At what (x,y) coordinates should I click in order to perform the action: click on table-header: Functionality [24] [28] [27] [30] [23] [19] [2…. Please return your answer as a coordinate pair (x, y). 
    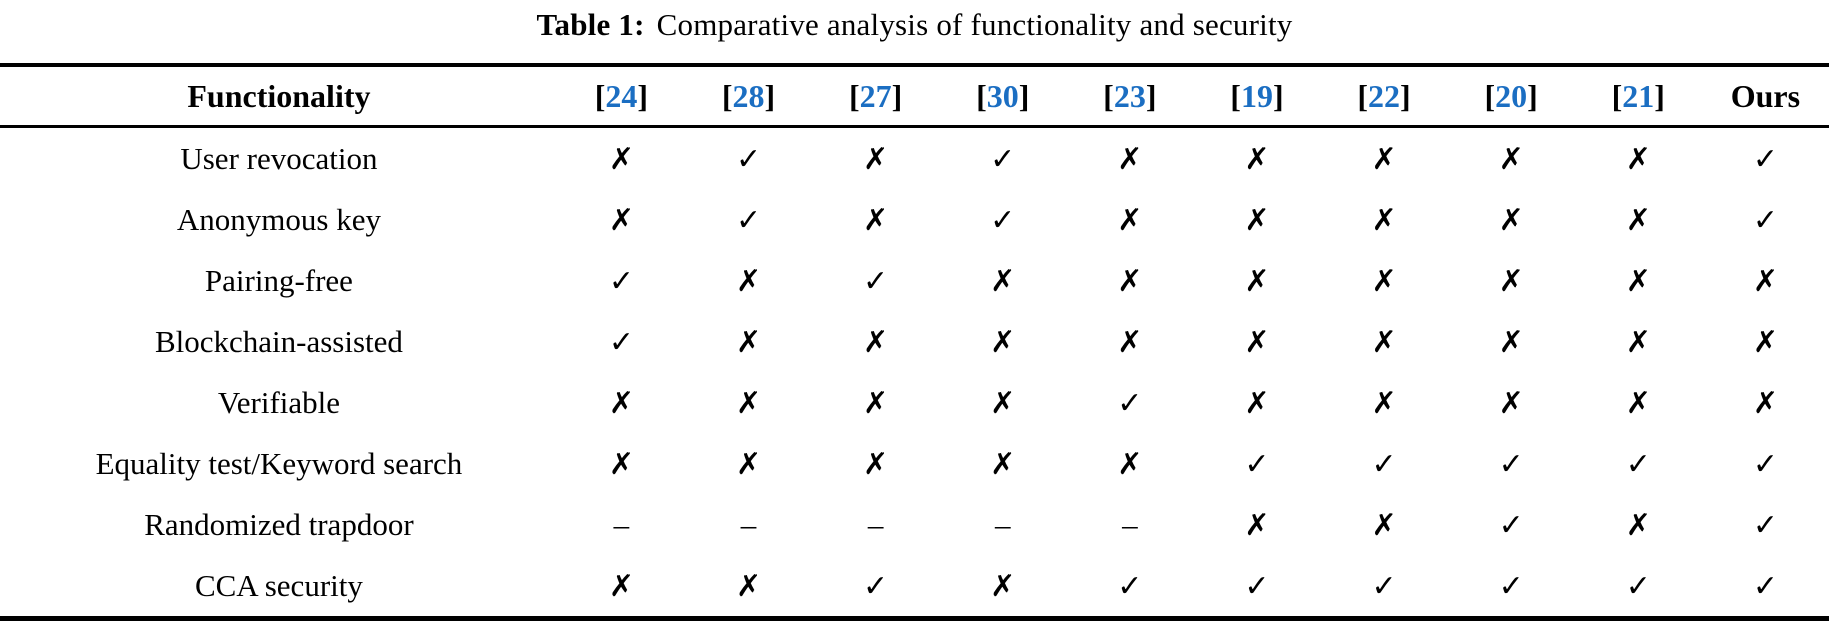
    Looking at the image, I should click on (914, 96).